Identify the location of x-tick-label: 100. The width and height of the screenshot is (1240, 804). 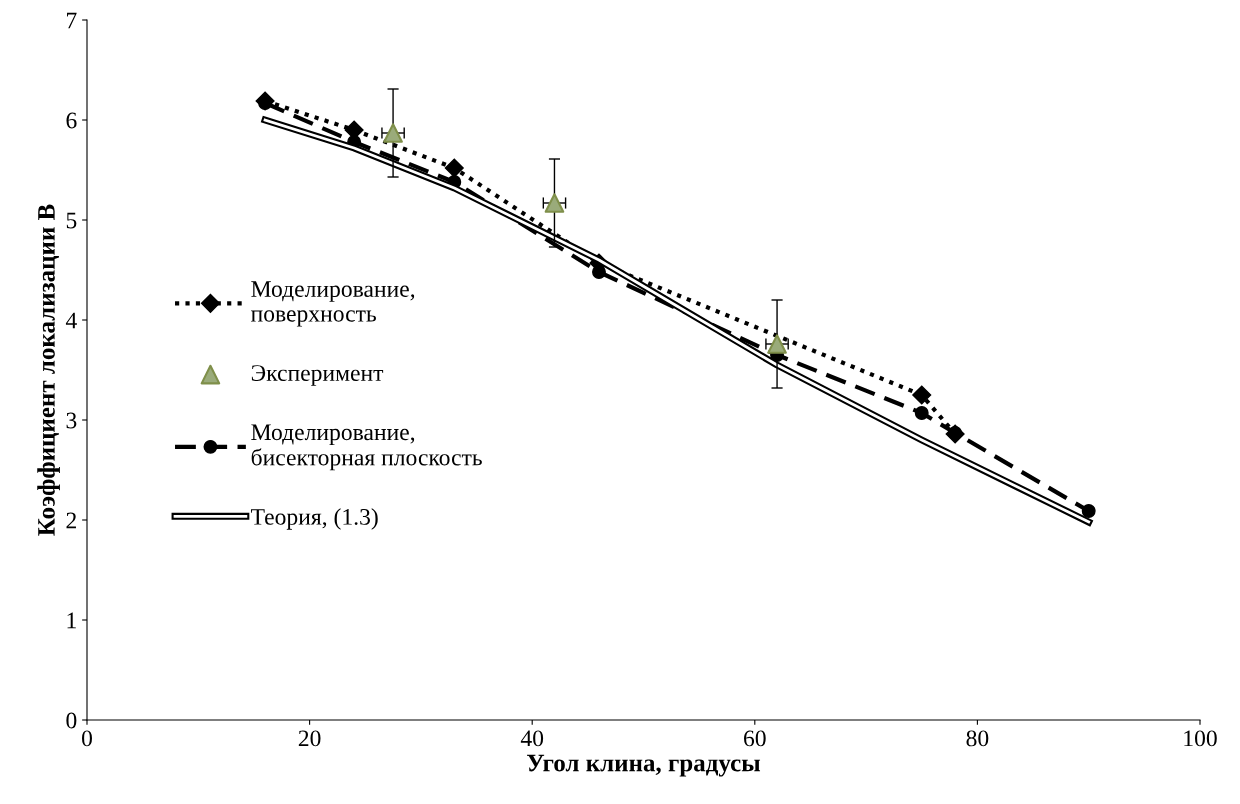
(1200, 738).